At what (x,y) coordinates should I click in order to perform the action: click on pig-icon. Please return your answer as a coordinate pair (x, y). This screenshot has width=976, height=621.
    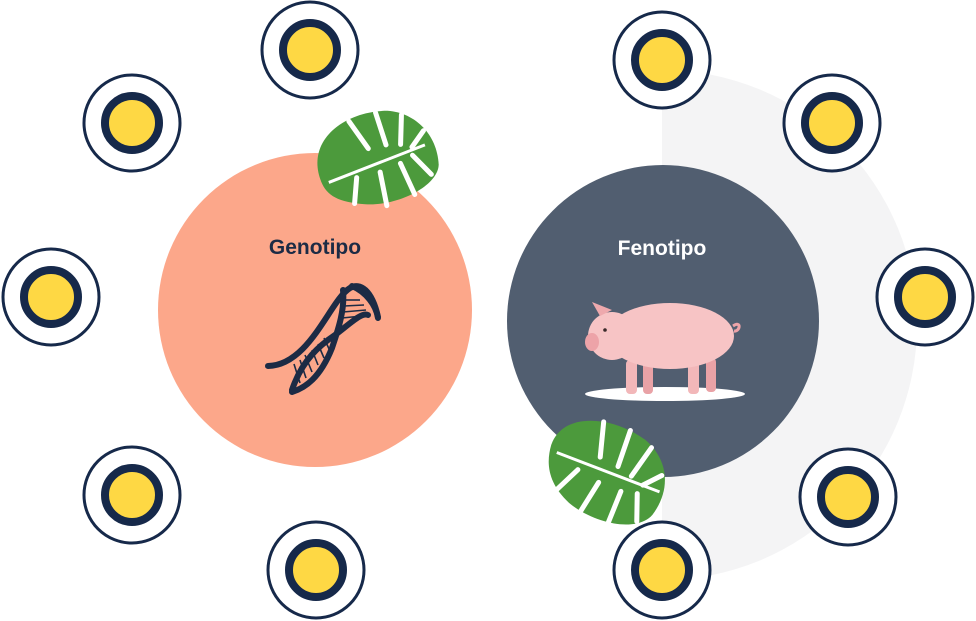
    Looking at the image, I should click on (665, 351).